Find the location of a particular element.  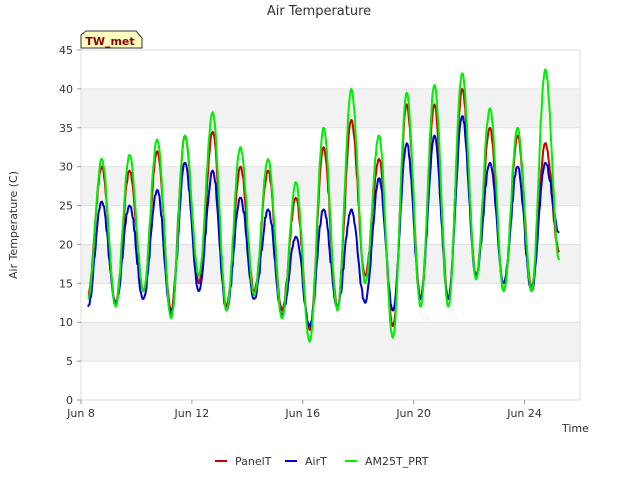

legend: PanelT AirT AM25T_PRT is located at coordinates (322, 461).